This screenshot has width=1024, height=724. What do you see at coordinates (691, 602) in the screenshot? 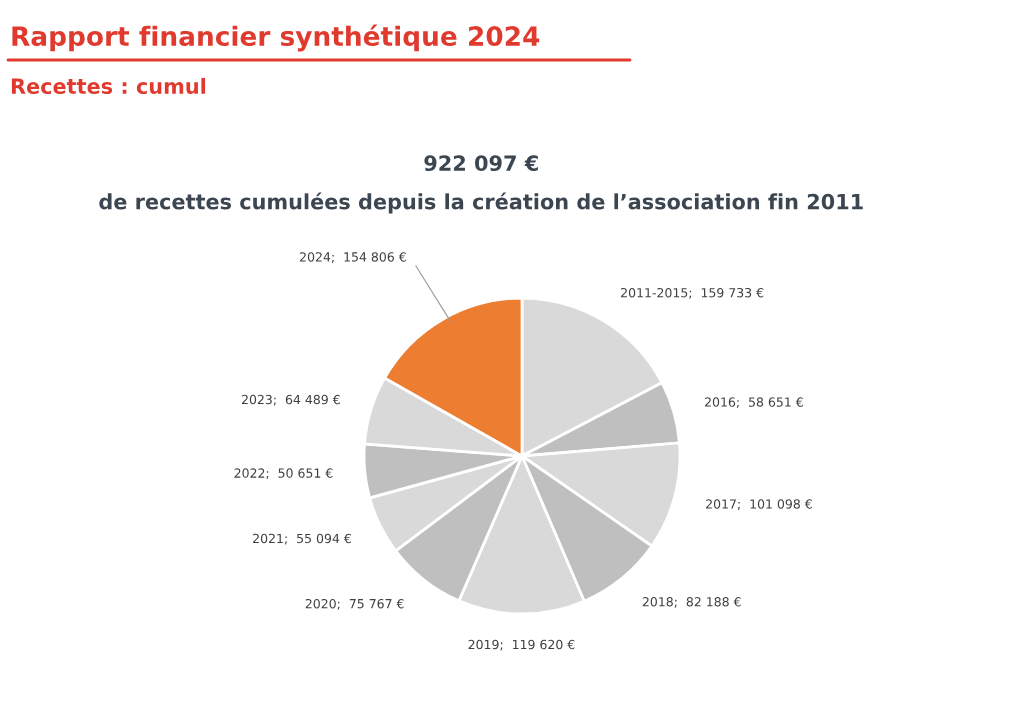
I see `slice-label: 2018; 82 188 €` at bounding box center [691, 602].